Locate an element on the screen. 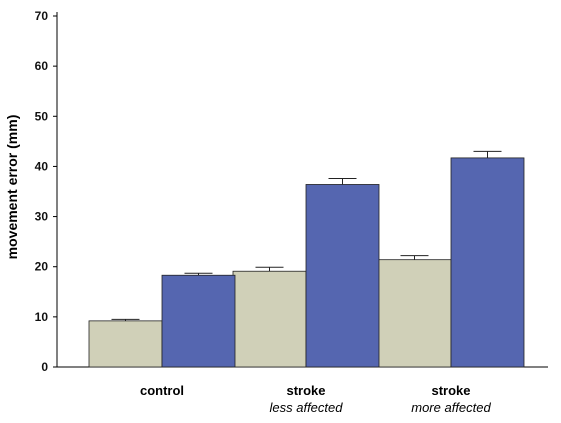 Image resolution: width=561 pixels, height=423 pixels. y-tick-label: 30 is located at coordinates (42, 217).